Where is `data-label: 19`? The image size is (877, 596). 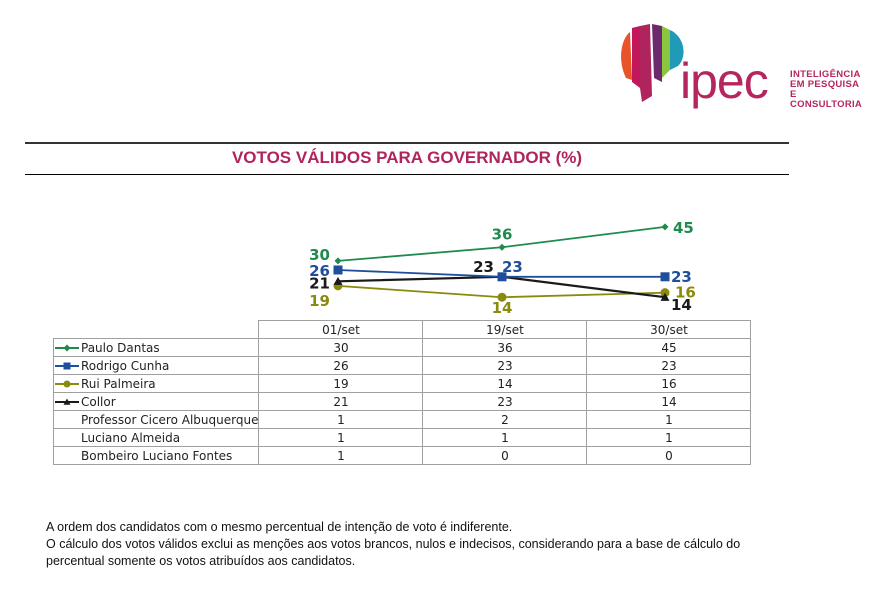 data-label: 19 is located at coordinates (319, 301).